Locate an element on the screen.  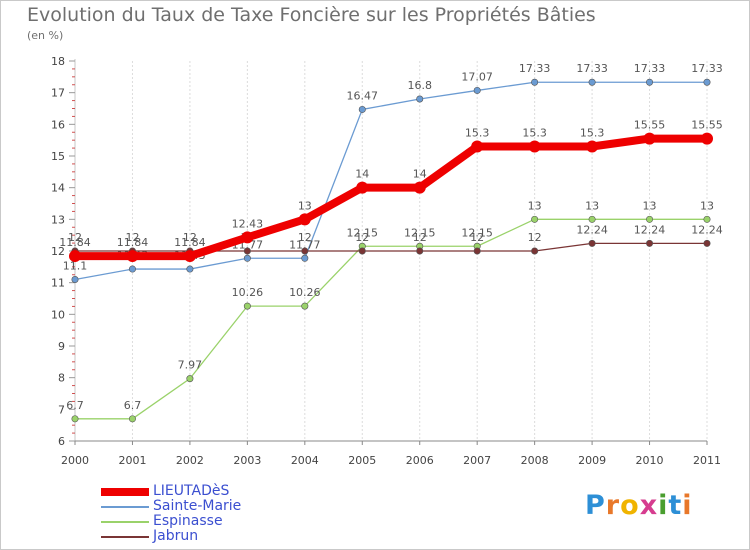
data-label: 12.43 is located at coordinates (248, 223).